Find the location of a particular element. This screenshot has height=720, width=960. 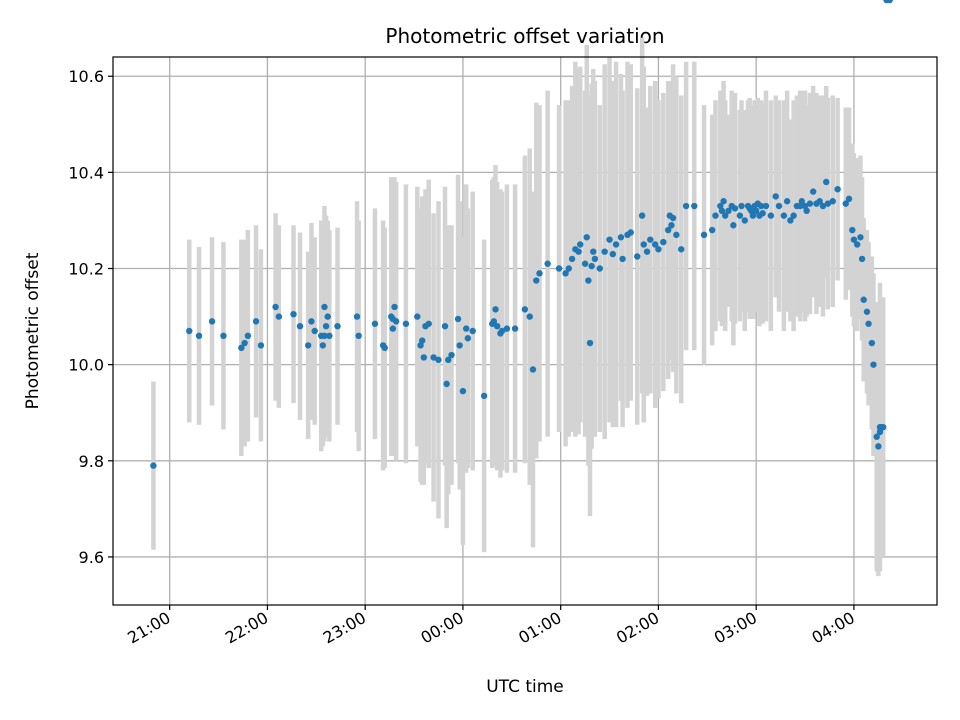

chart-title: Photometric offset variation is located at coordinates (524, 36).